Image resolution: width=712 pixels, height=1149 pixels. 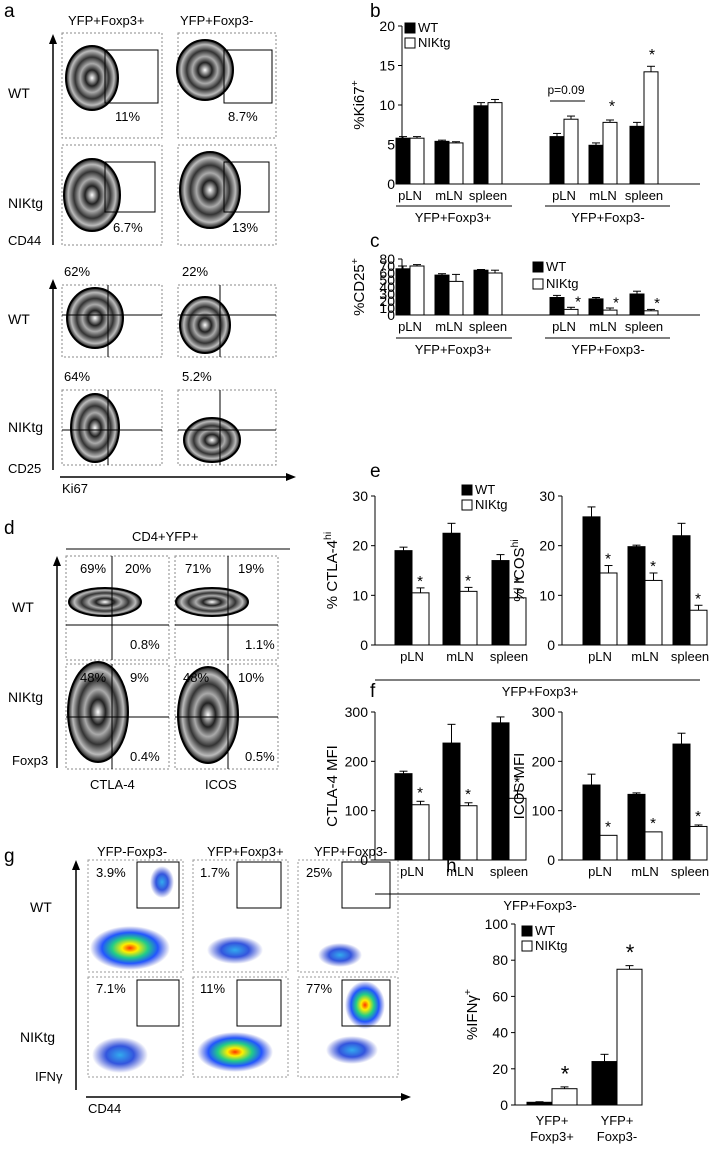 I want to click on axis-y-a-cd44: CD44, so click(x=25, y=240).